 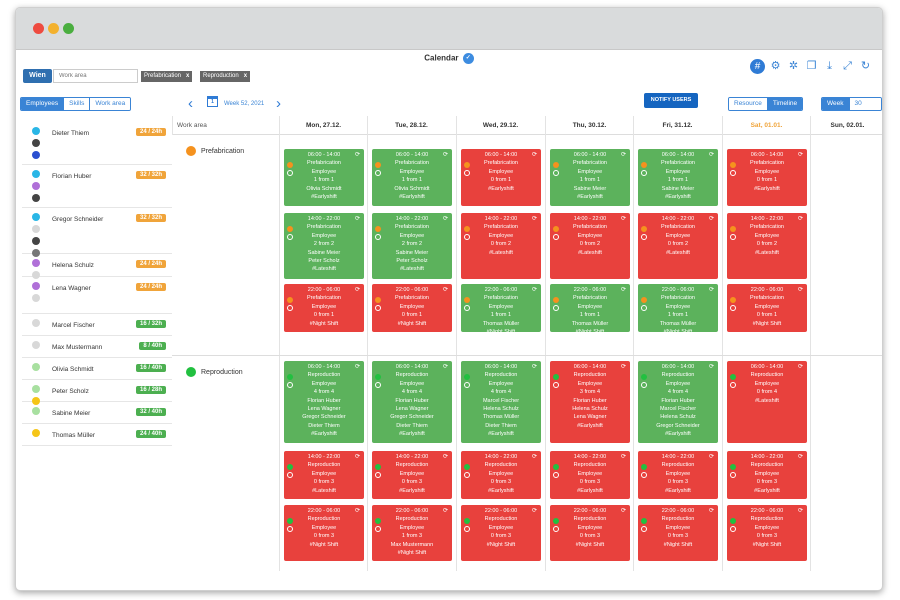 What do you see at coordinates (95, 76) in the screenshot?
I see `workarea-search-input` at bounding box center [95, 76].